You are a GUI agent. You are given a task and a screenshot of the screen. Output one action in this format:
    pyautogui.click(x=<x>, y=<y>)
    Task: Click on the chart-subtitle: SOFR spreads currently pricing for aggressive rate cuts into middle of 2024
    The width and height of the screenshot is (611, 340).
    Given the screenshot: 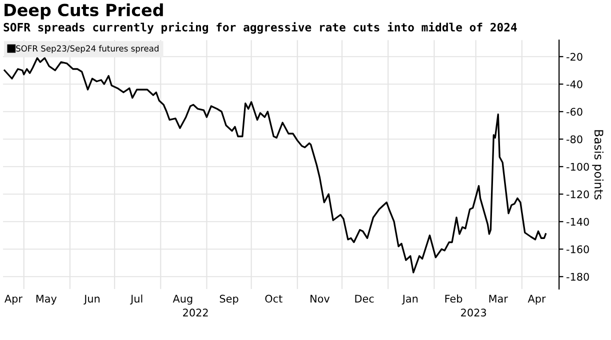 What is the action you would take?
    pyautogui.click(x=260, y=28)
    